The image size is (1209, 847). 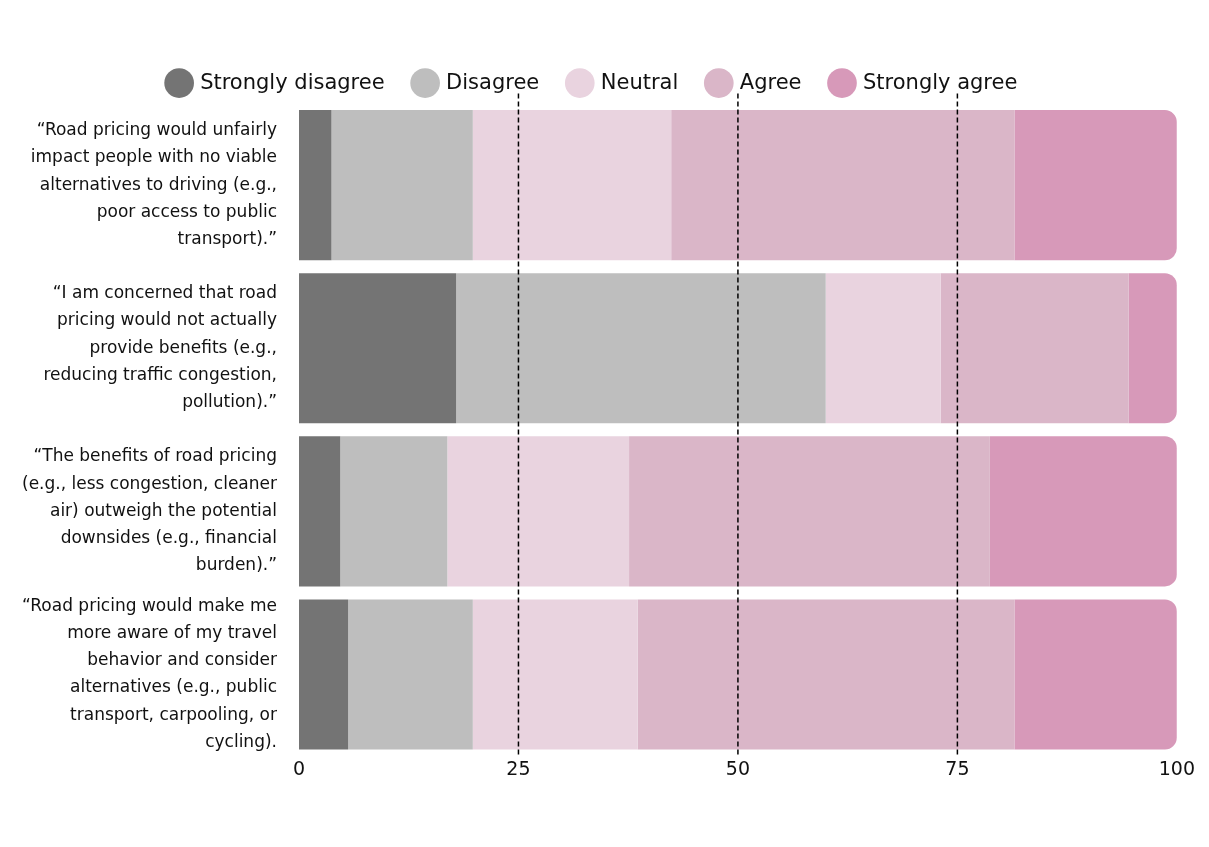 What do you see at coordinates (149, 672) in the screenshot?
I see `y-tick-label: “Road pricing would make me more aware of my travel behavior and consider alternatives (e.g., public transport, carpooling, or cycling).` at bounding box center [149, 672].